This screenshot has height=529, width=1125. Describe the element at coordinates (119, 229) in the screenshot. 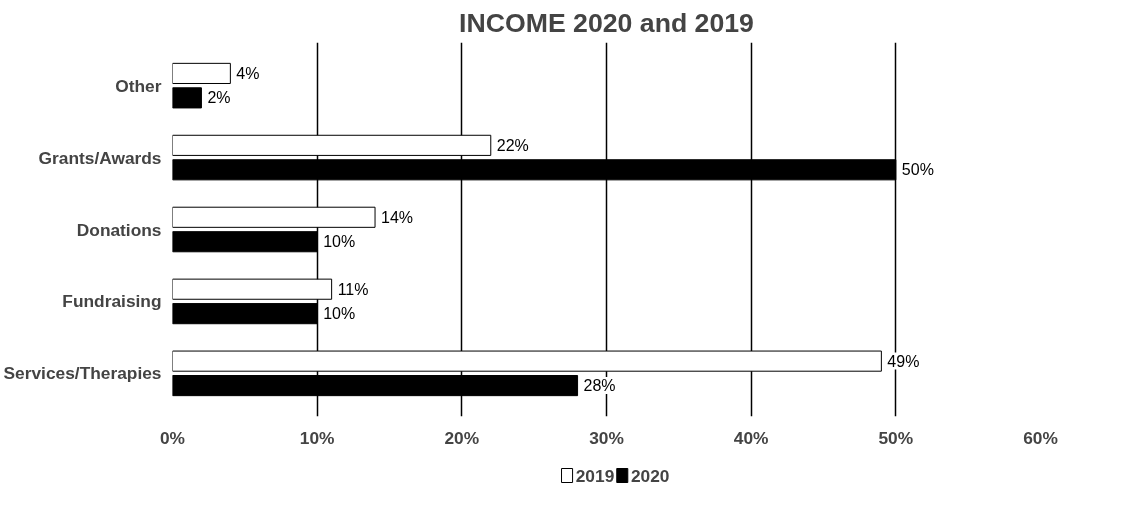

I see `y-tick-label: Donations` at that location.